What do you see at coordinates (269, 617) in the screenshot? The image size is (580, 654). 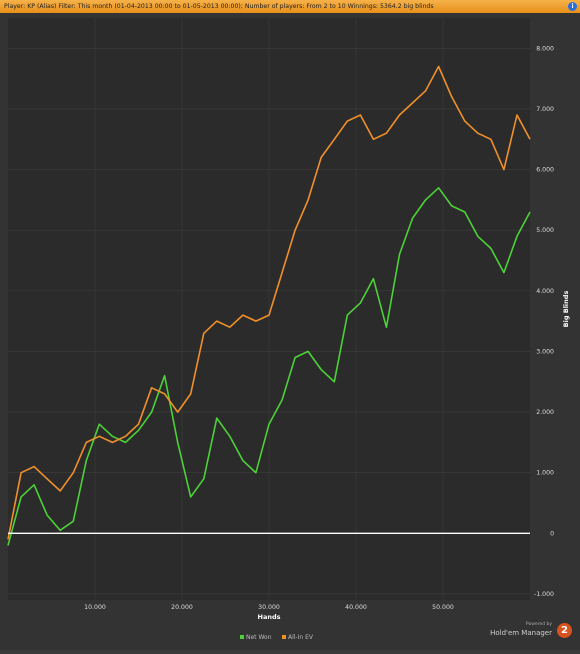 I see `x-axis-label: Hands` at bounding box center [269, 617].